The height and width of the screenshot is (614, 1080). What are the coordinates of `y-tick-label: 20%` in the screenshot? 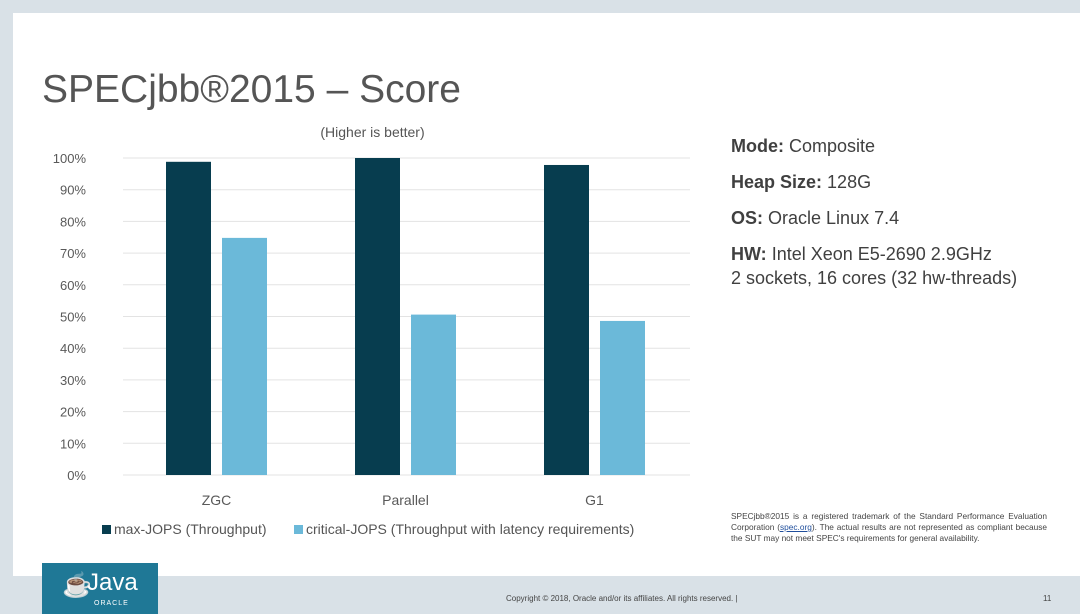 It's located at (73, 412).